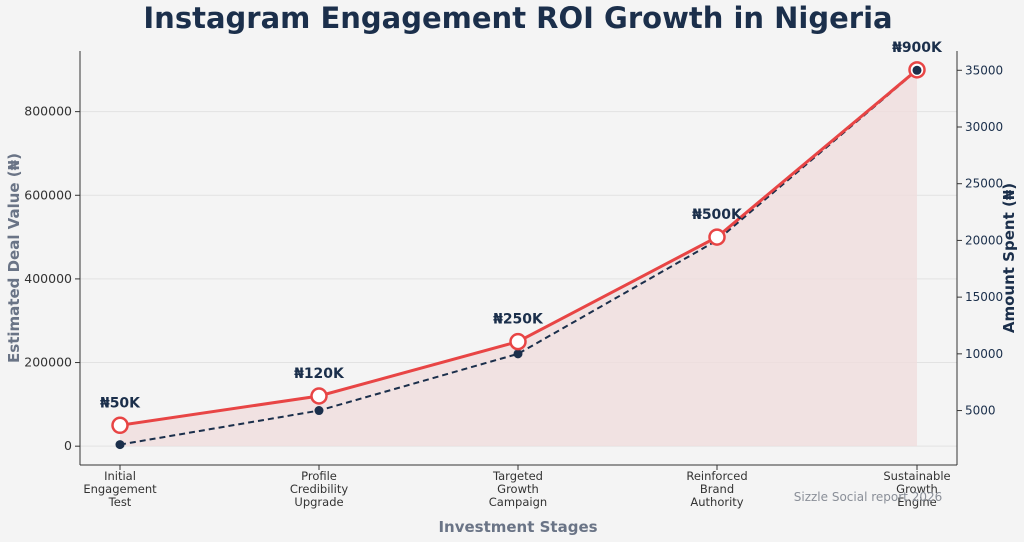 The image size is (1024, 542). I want to click on x-category-label: Reinforced Brand Authority, so click(716, 489).